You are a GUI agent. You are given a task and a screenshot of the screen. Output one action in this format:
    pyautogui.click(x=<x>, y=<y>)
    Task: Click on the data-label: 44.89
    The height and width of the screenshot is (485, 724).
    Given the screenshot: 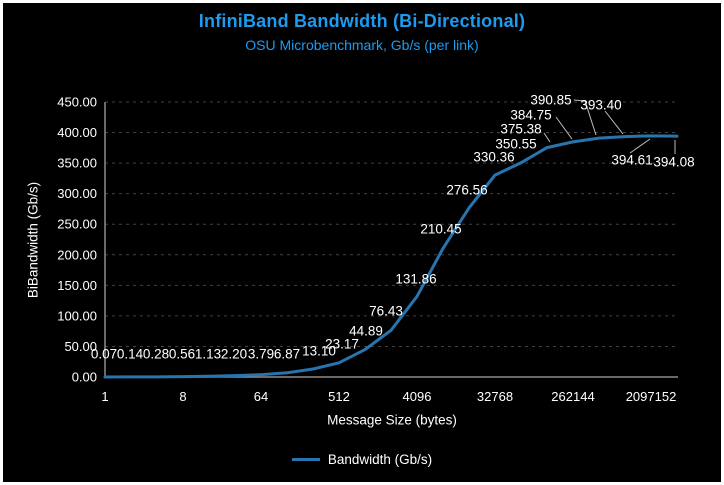 What is the action you would take?
    pyautogui.click(x=366, y=331)
    